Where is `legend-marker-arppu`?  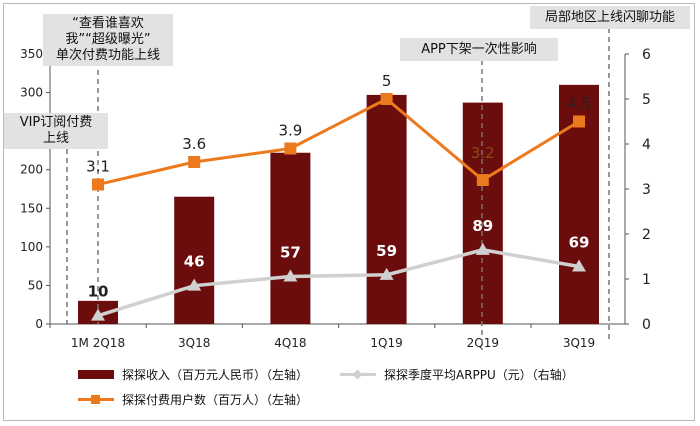 legend-marker-arppu is located at coordinates (357, 374).